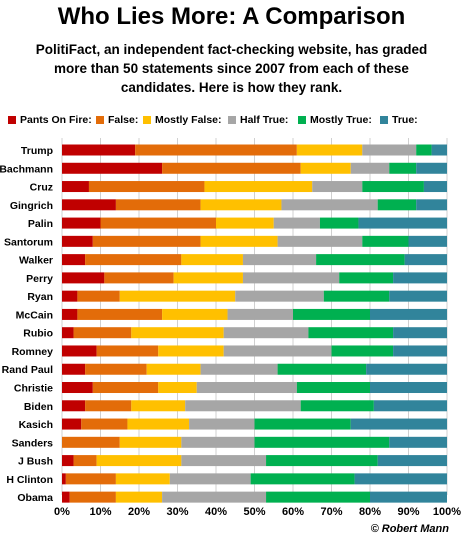 The width and height of the screenshot is (463, 540). I want to click on y-category-label: Sanders, so click(33, 443).